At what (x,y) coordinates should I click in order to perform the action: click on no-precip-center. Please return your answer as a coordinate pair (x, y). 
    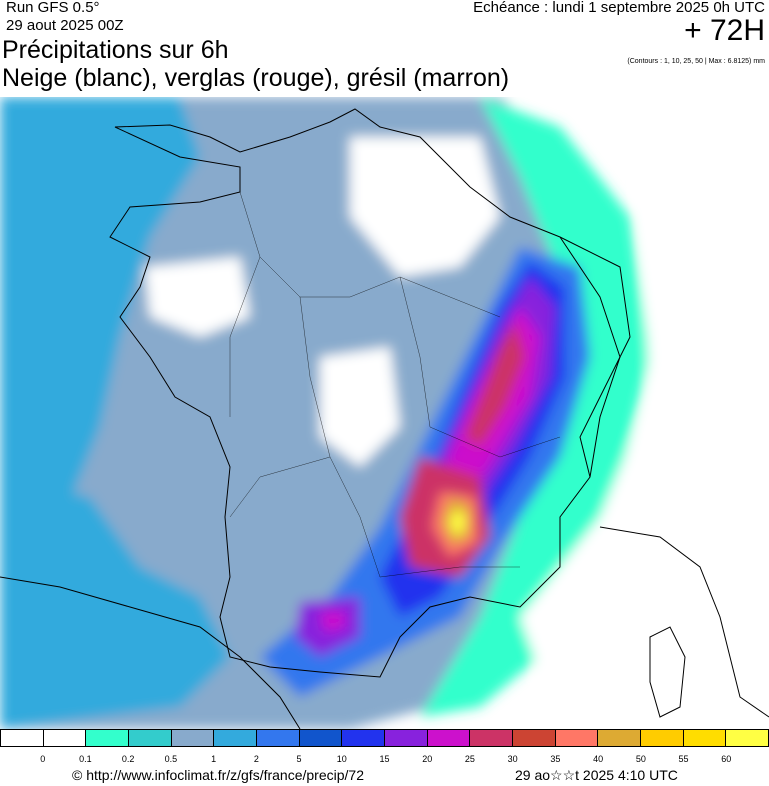
    Looking at the image, I should click on (360, 407).